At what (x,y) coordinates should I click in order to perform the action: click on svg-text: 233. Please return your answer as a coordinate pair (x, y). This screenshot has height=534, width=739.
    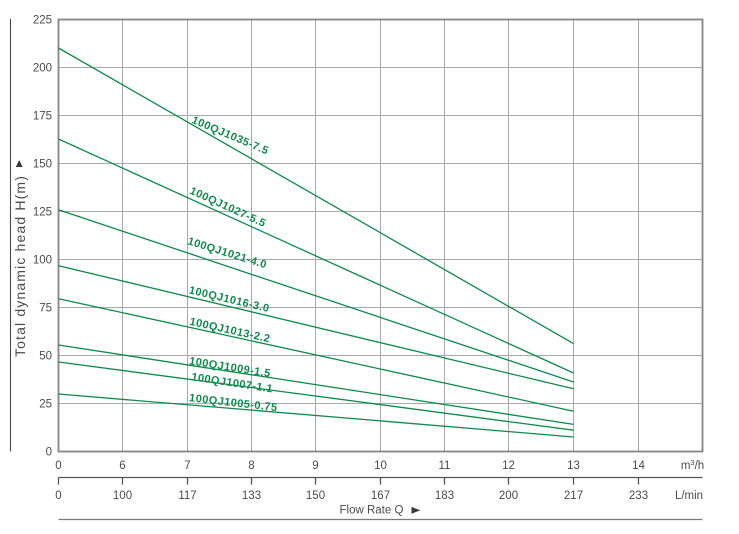
    Looking at the image, I should click on (638, 496).